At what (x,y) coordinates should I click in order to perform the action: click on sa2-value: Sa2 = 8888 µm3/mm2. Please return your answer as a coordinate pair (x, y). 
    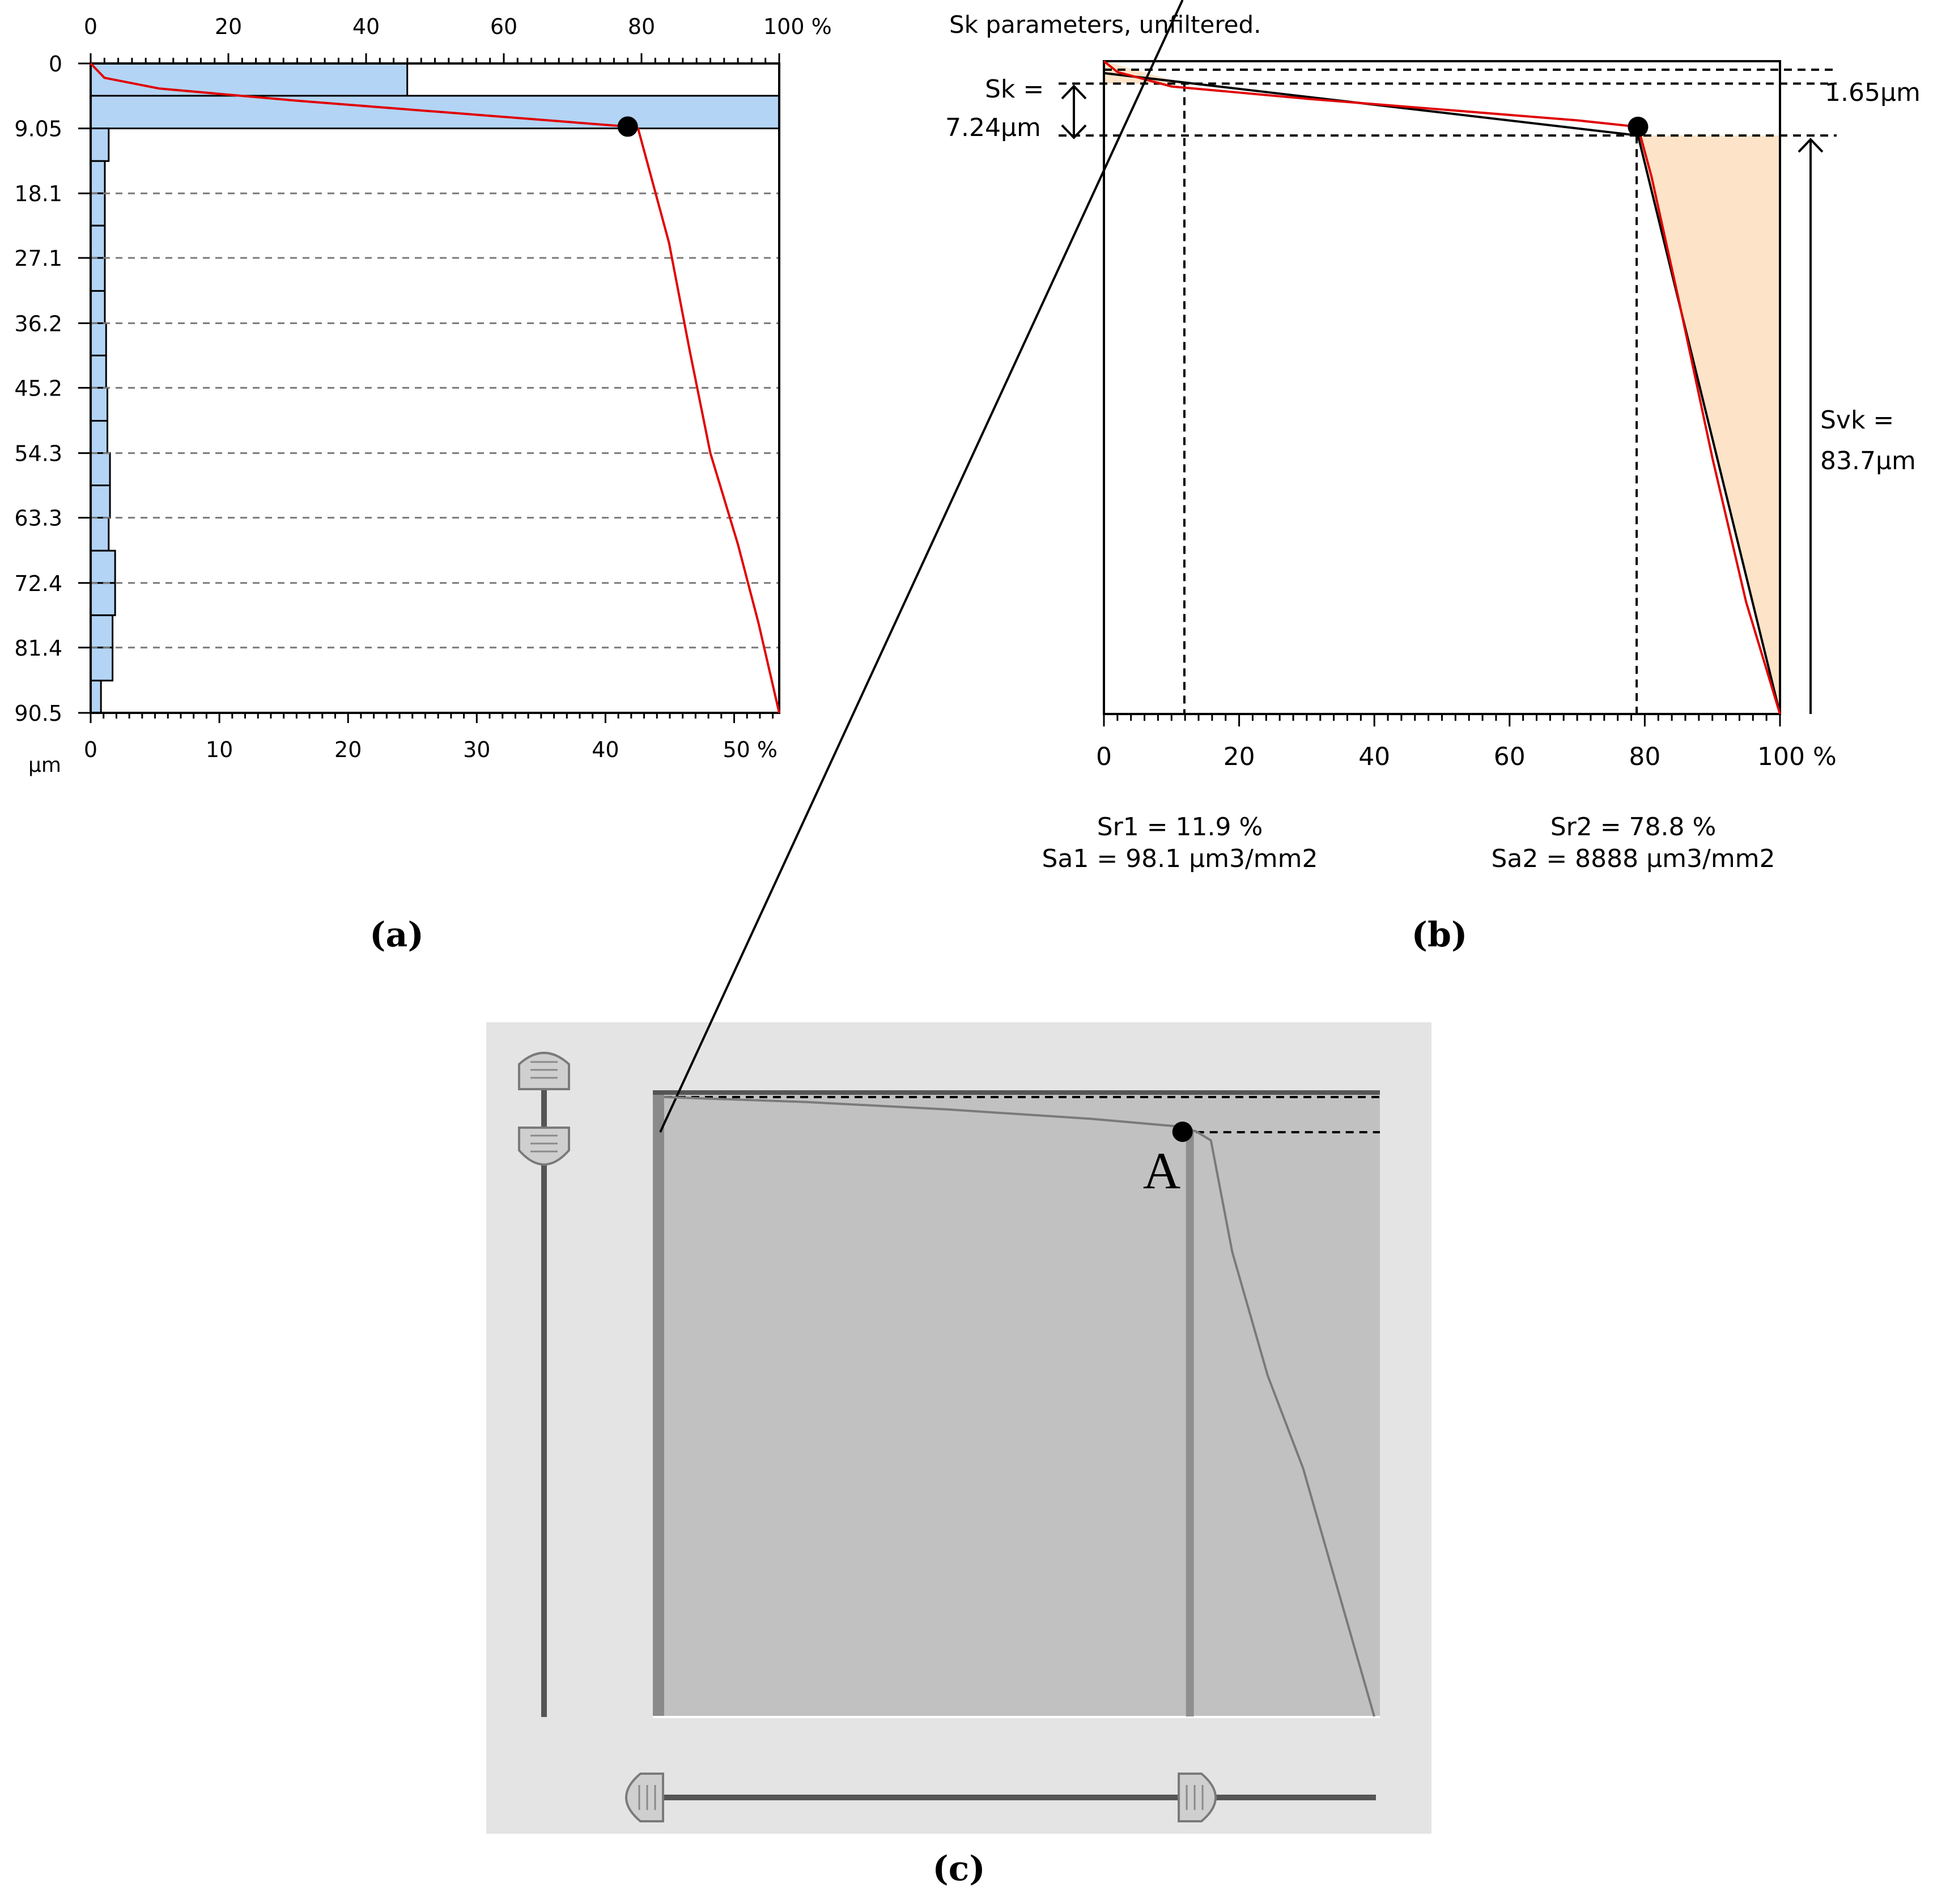
    Looking at the image, I should click on (1633, 858).